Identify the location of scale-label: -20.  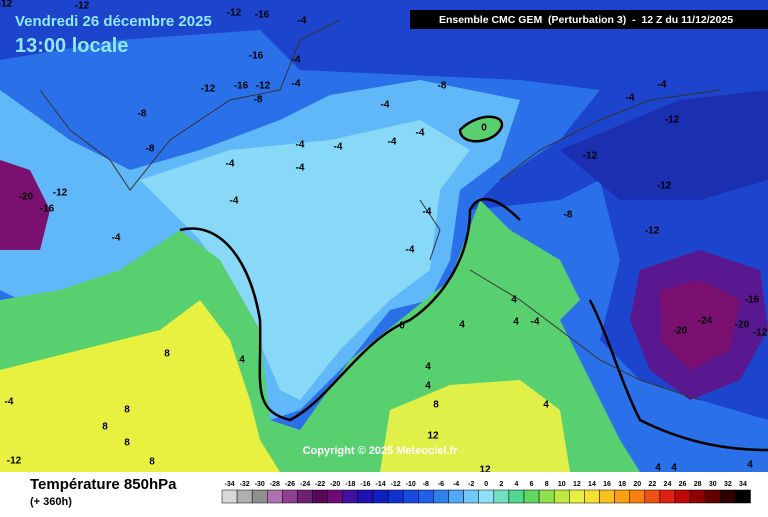
(335, 484).